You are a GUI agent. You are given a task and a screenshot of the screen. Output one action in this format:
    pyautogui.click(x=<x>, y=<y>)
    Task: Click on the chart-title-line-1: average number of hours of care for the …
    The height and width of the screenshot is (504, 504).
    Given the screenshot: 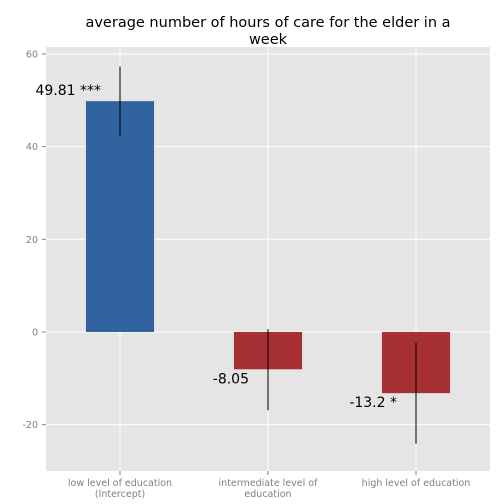 What is the action you would take?
    pyautogui.click(x=267, y=23)
    